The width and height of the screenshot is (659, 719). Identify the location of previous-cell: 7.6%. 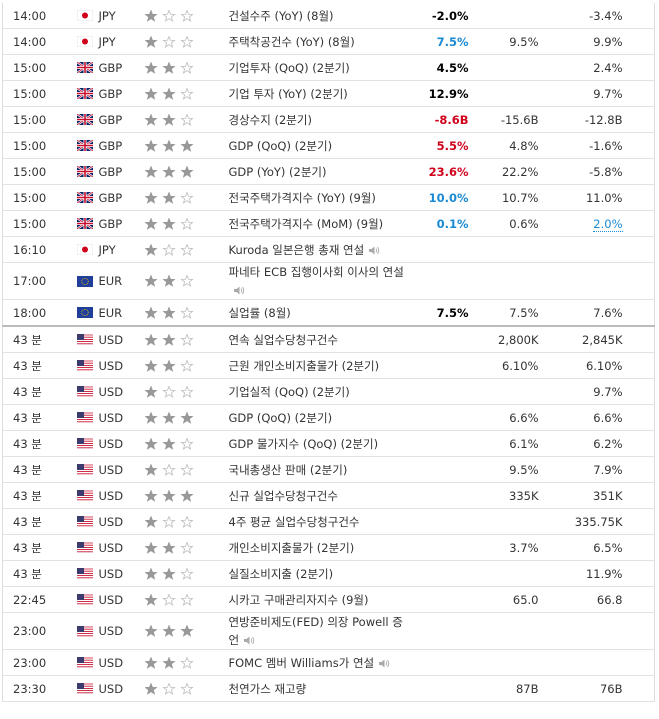
(588, 313).